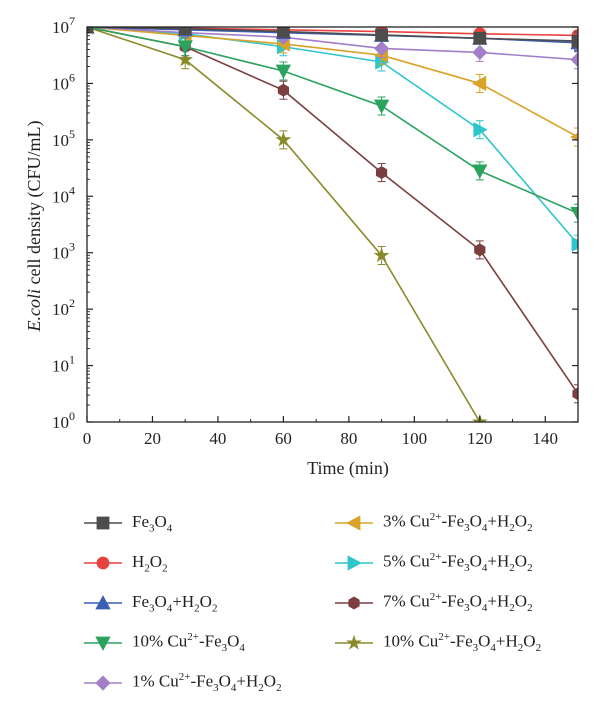  Describe the element at coordinates (458, 603) in the screenshot. I see `legend-label: 7% Cu2+-Fe3O4+H2O2` at that location.